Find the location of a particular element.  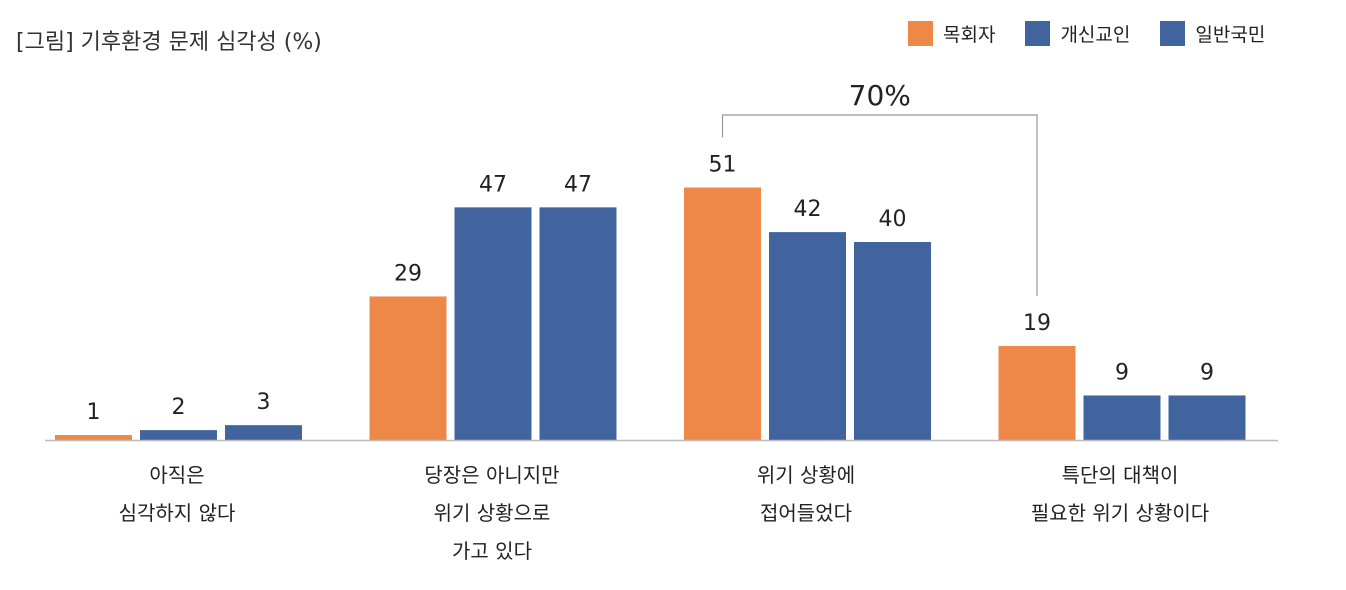

legend-label: 목회자 is located at coordinates (969, 35).